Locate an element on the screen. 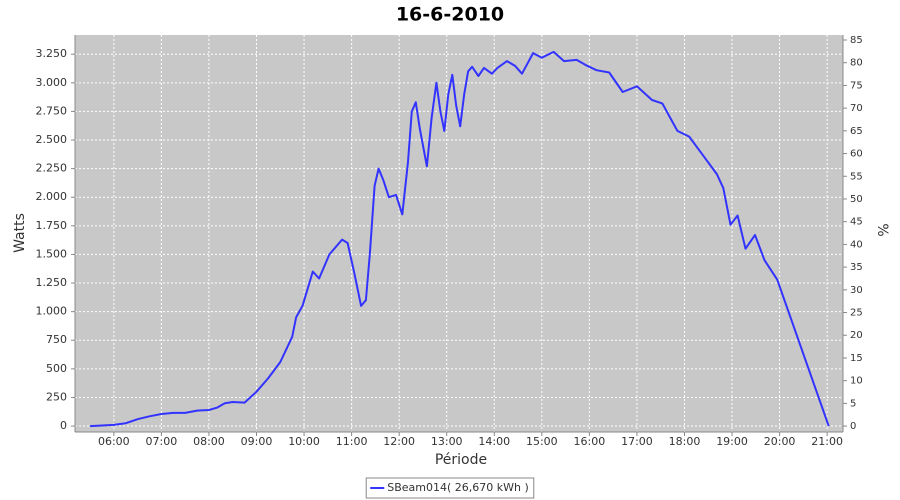  x-tick-label: 13:00 is located at coordinates (447, 441).